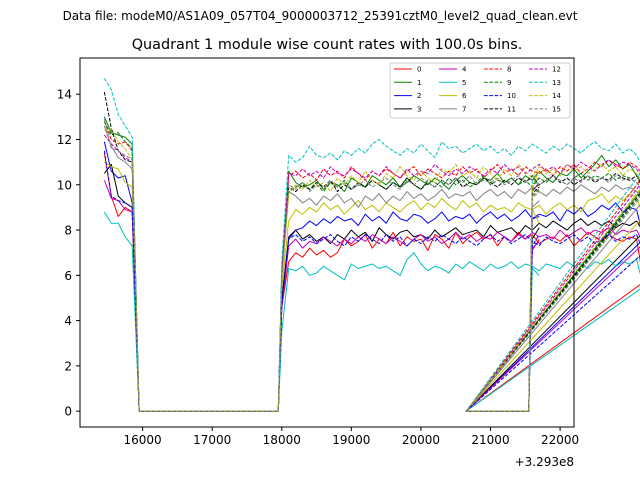 Image resolution: width=640 pixels, height=480 pixels. What do you see at coordinates (212, 440) in the screenshot?
I see `x-tick-label: 17000` at bounding box center [212, 440].